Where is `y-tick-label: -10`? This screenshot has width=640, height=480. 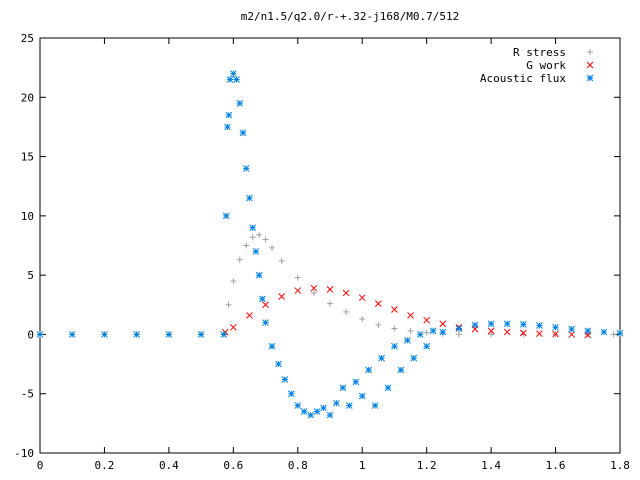 y-tick-label: -10 is located at coordinates (24, 453).